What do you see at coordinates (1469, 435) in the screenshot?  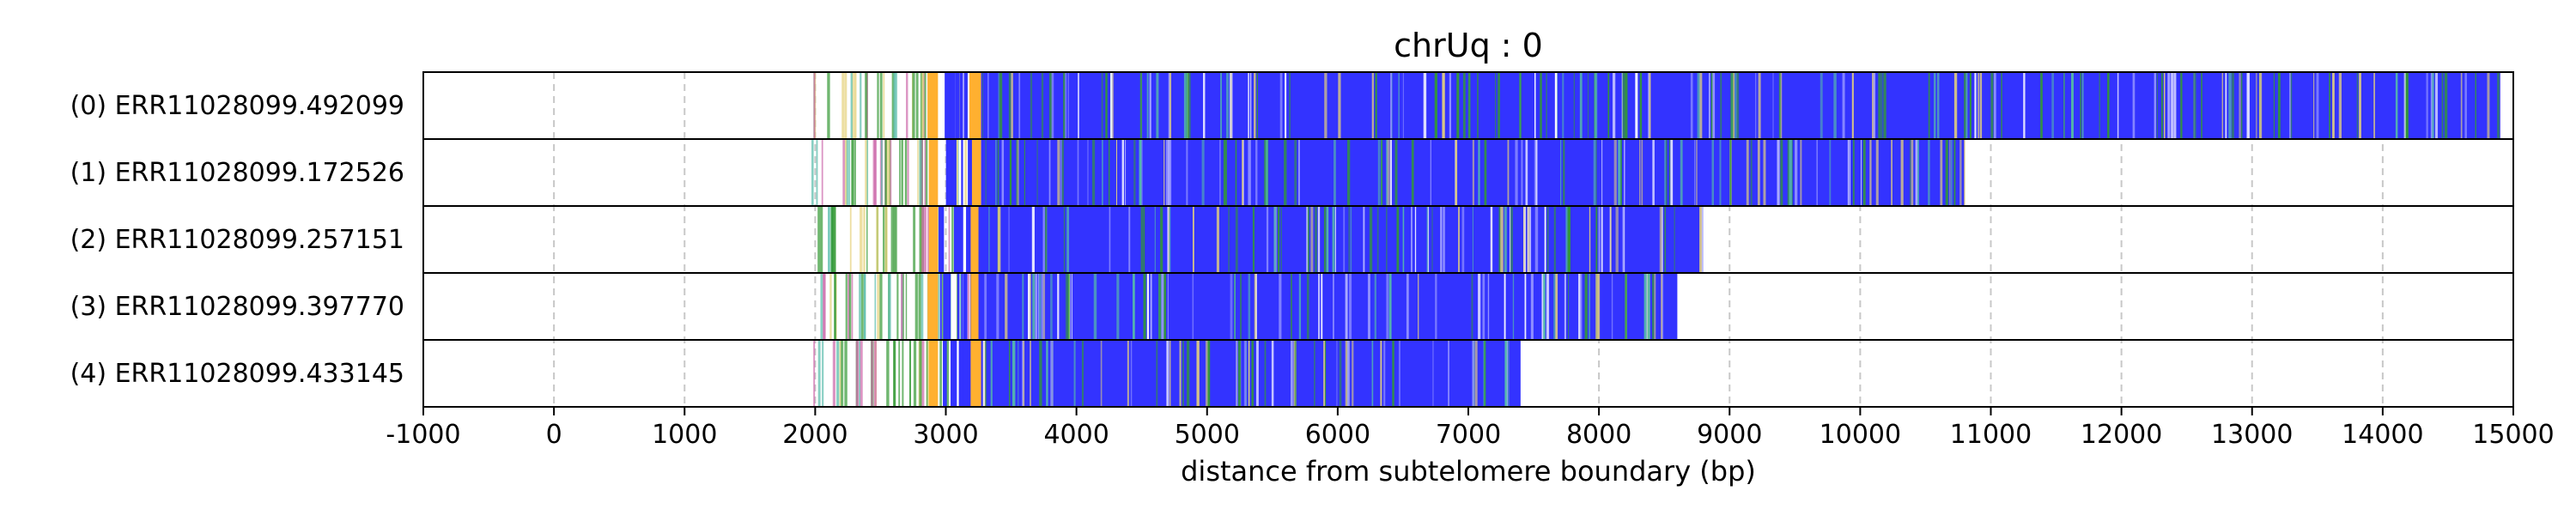 I see `x-tick-label: 7000` at bounding box center [1469, 435].